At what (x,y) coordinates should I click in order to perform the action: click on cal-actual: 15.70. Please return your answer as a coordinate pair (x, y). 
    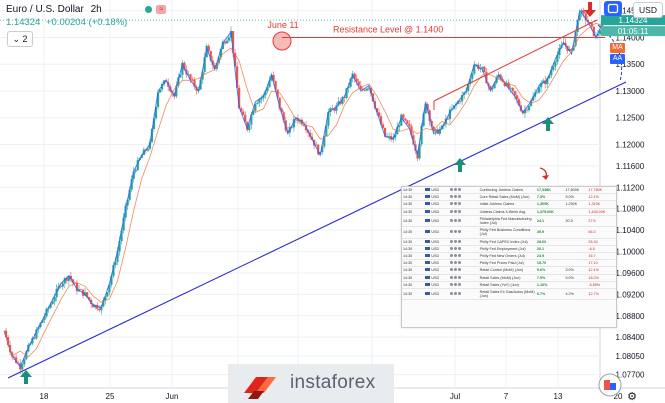
    Looking at the image, I should click on (550, 263).